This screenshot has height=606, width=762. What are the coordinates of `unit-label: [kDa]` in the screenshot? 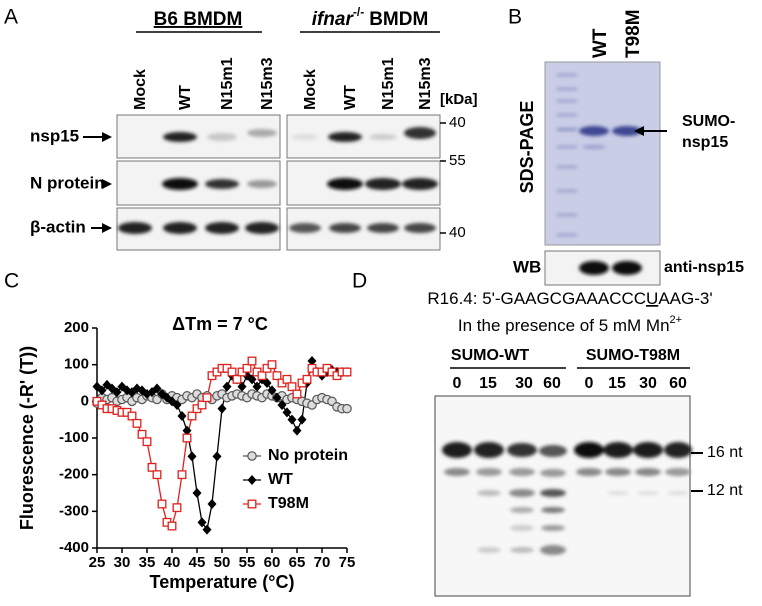 It's located at (459, 99).